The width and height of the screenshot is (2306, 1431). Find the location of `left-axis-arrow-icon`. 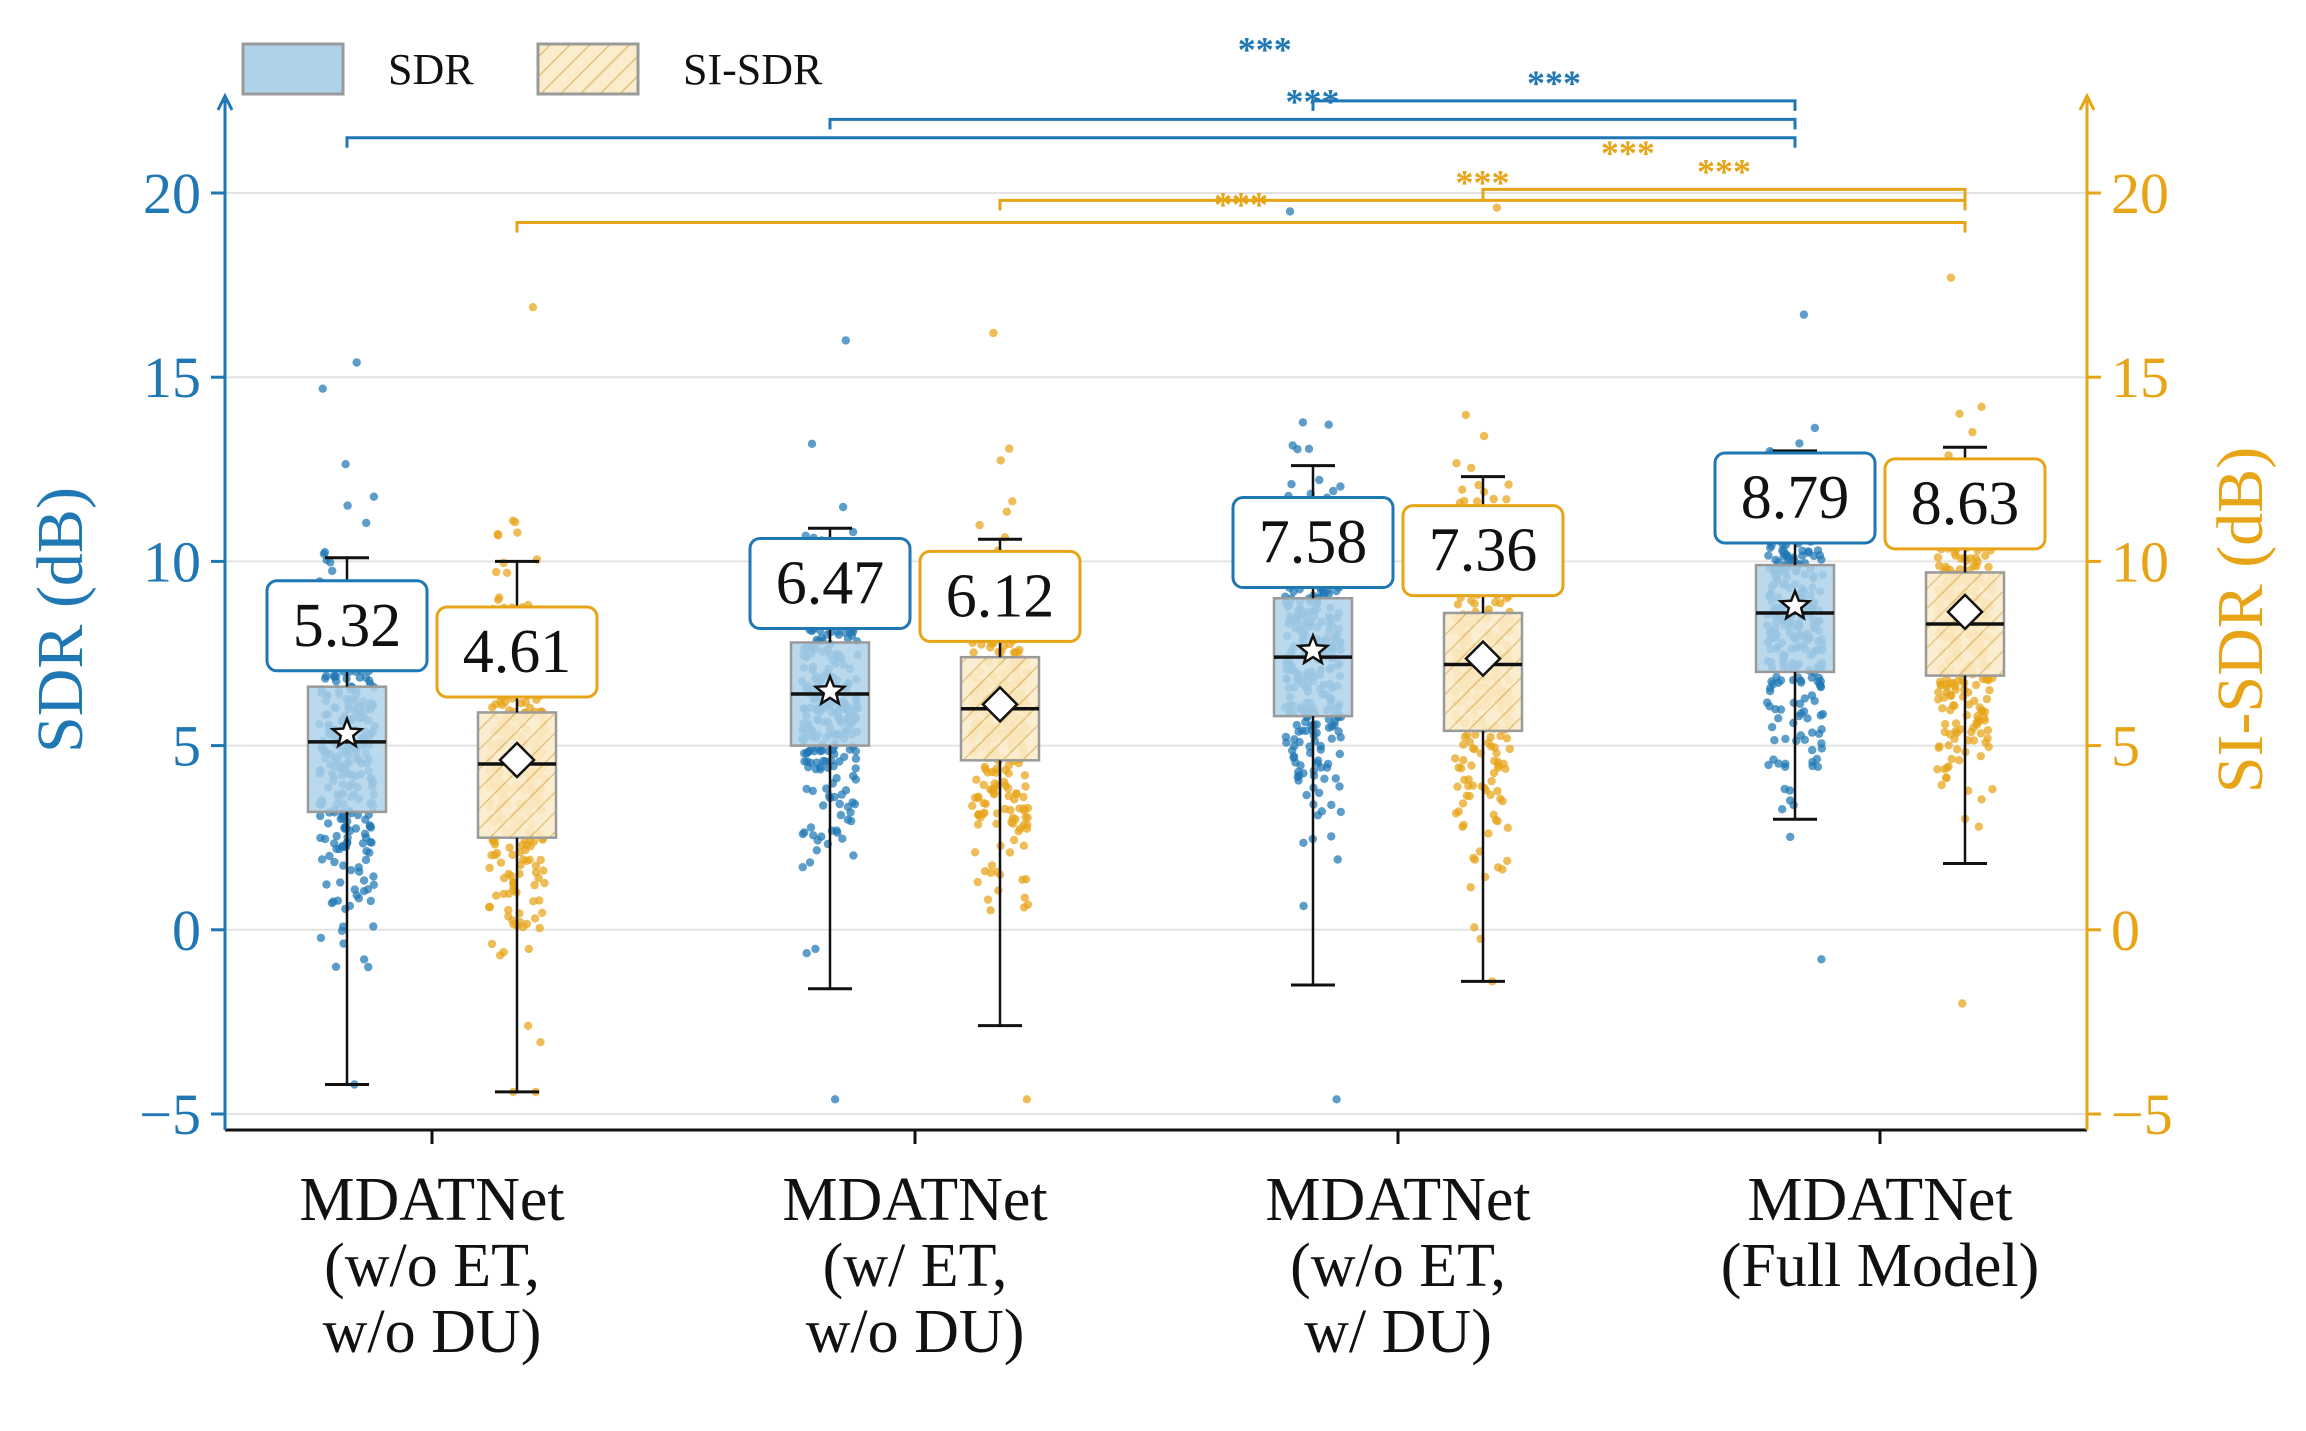

left-axis-arrow-icon is located at coordinates (225, 101).